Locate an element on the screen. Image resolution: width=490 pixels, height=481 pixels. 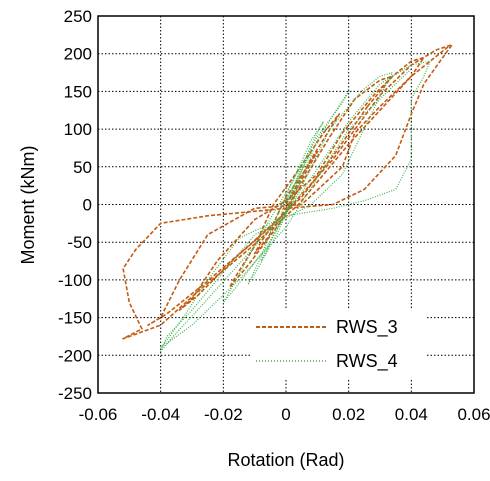
y-tick-label: 150 is located at coordinates (78, 91).